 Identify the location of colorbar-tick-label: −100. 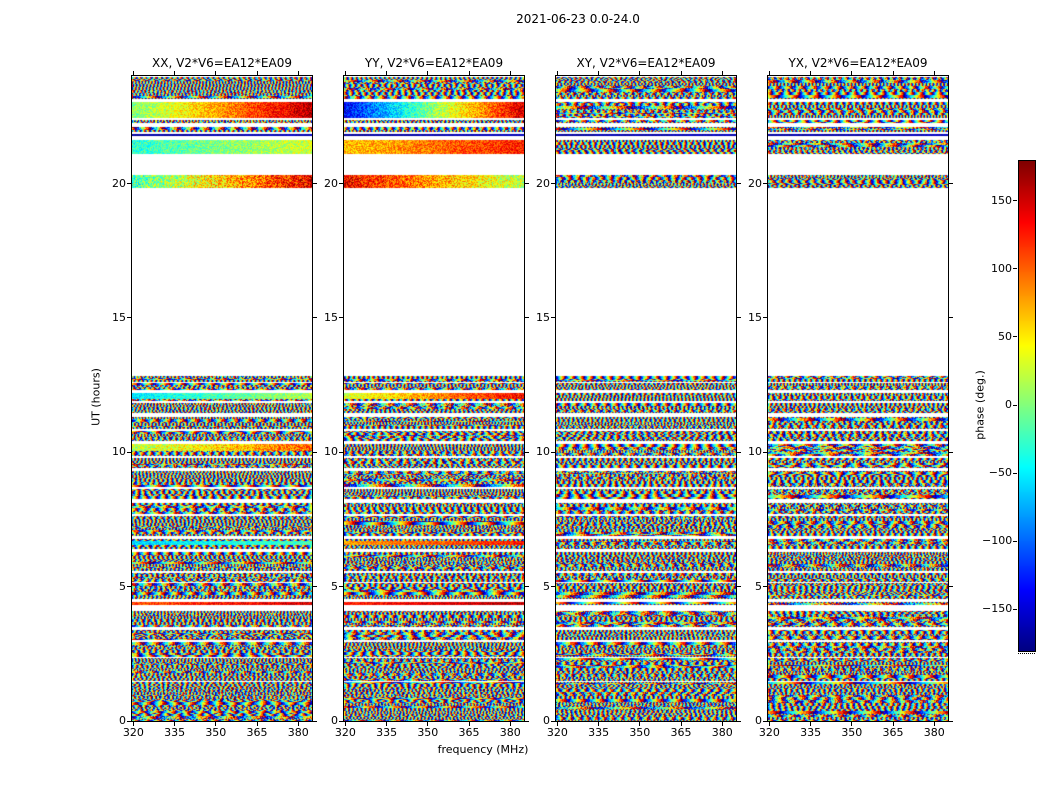
(997, 541).